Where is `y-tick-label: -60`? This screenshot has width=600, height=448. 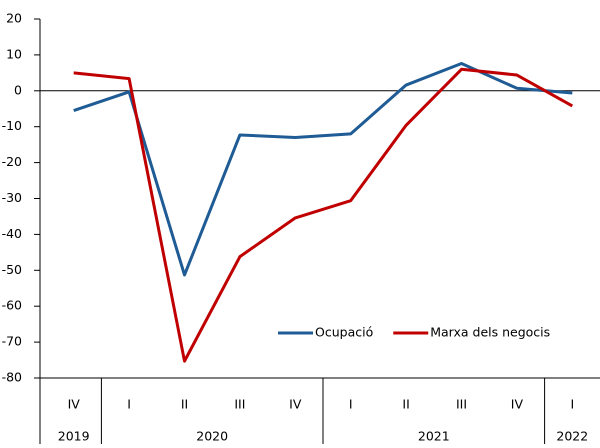 y-tick-label: -60 is located at coordinates (12, 305).